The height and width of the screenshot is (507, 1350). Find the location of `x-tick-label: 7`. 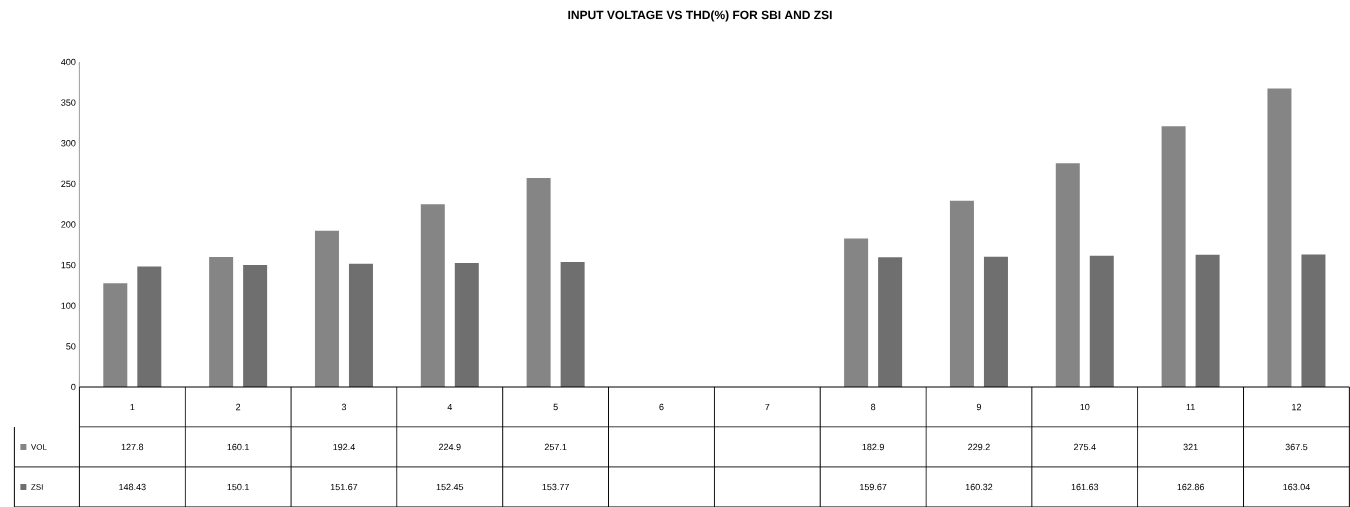

x-tick-label: 7 is located at coordinates (767, 406).